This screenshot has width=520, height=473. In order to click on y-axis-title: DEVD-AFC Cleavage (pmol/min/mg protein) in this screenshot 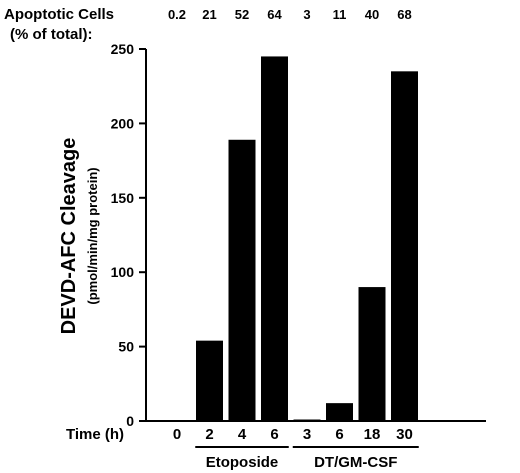, I will do `click(79, 236)`.